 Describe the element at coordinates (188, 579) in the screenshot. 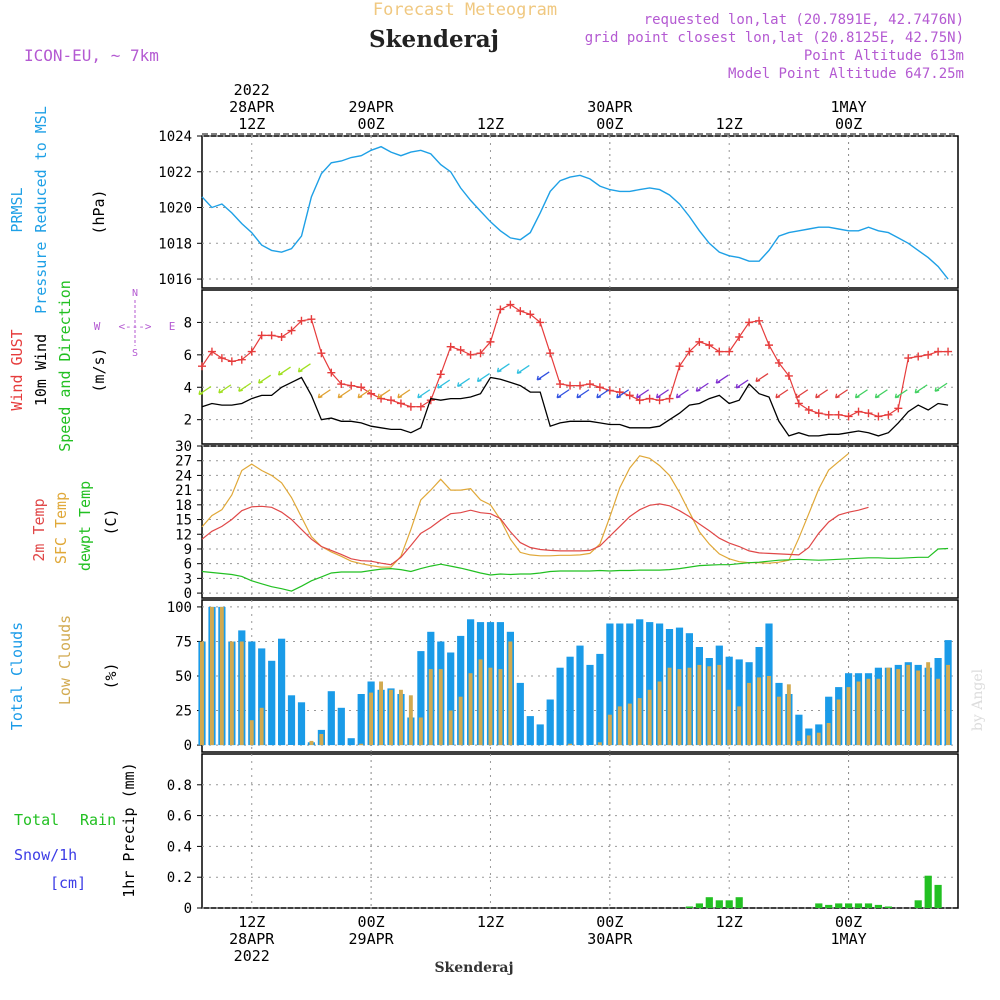

I see `y-tick-label: 3` at that location.